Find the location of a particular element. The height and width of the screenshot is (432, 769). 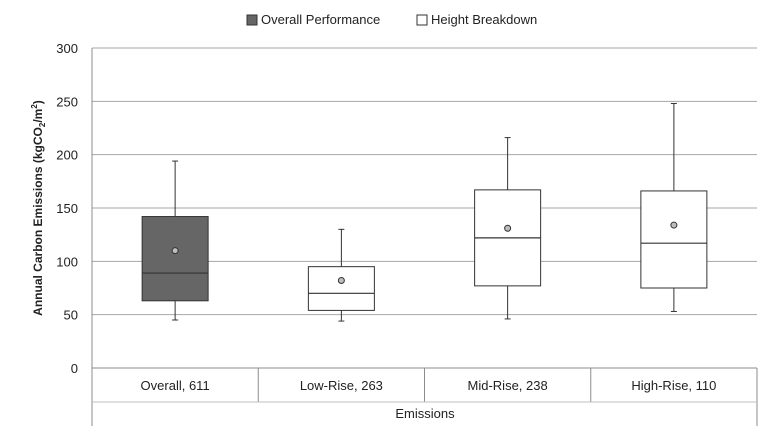

x-tick-label: Overall, 611 is located at coordinates (175, 385).